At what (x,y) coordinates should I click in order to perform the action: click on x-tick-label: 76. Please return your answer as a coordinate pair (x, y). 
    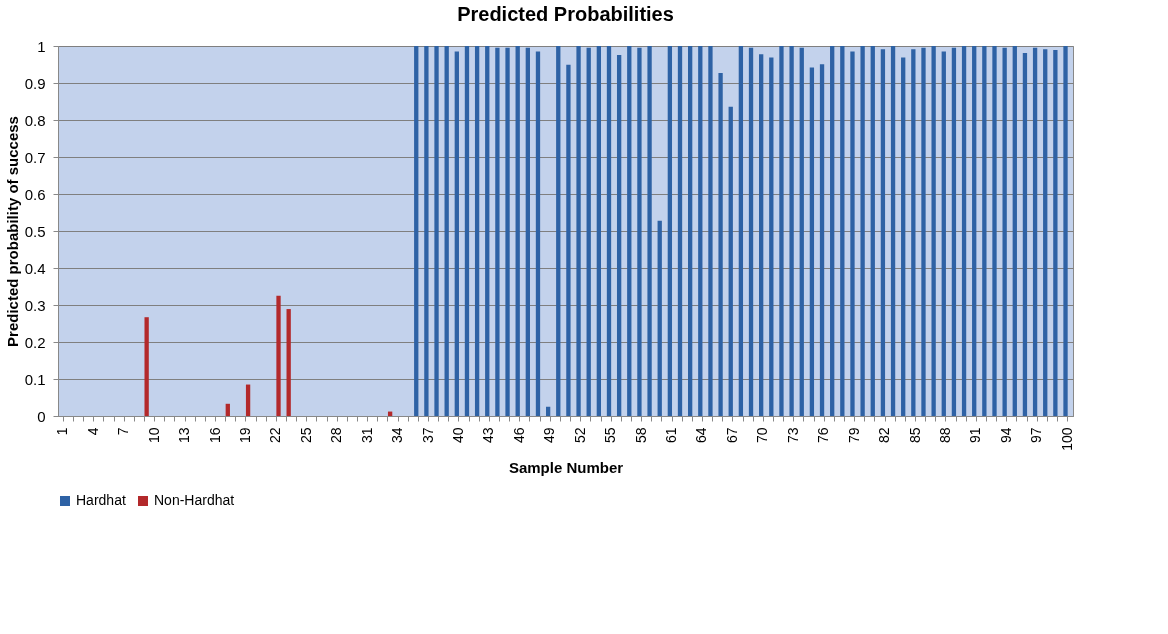
    Looking at the image, I should click on (823, 435).